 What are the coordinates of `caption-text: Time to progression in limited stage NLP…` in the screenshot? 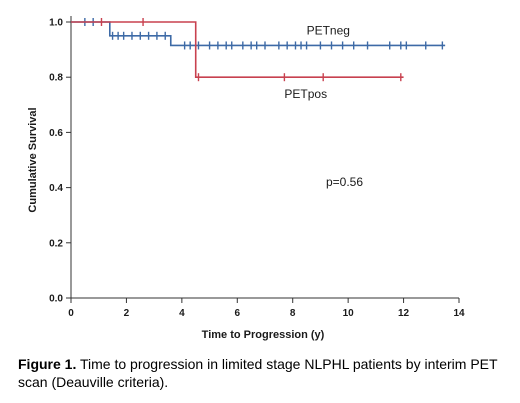 It's located at (258, 373).